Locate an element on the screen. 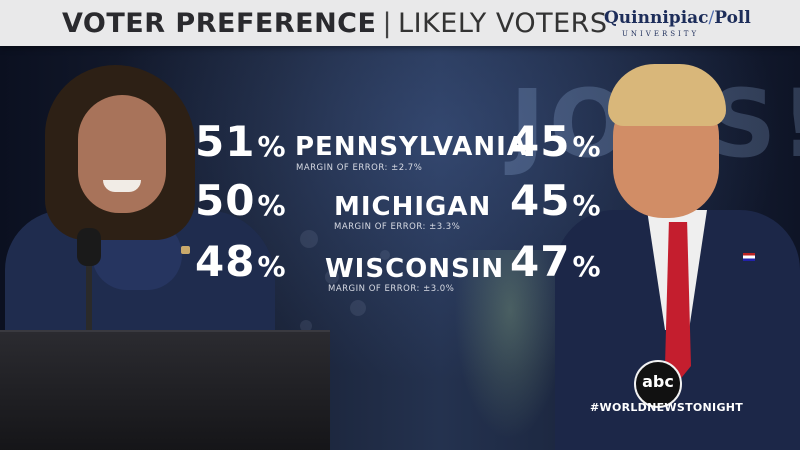 This screenshot has width=800, height=450. background-crowd is located at coordinates (510, 350).